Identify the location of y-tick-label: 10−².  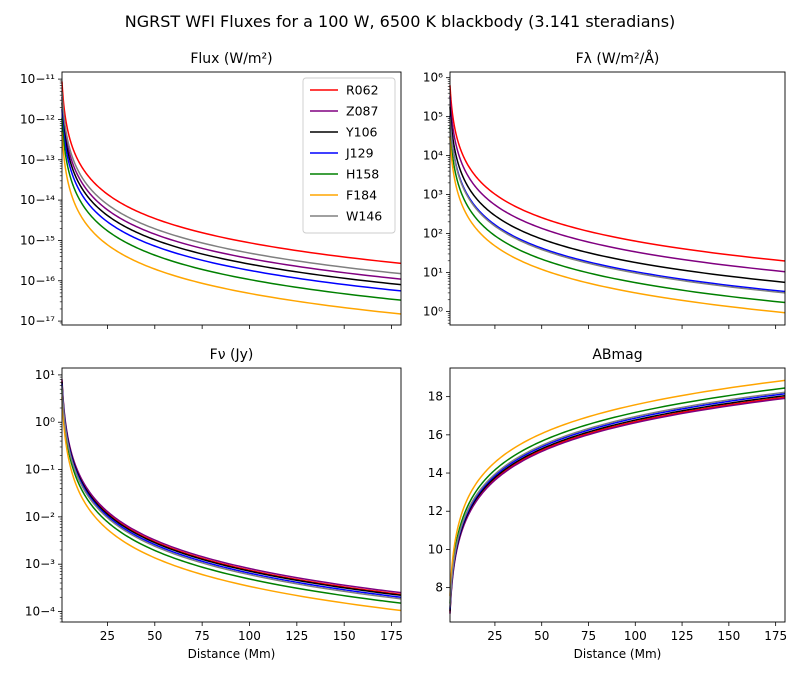
(40, 517).